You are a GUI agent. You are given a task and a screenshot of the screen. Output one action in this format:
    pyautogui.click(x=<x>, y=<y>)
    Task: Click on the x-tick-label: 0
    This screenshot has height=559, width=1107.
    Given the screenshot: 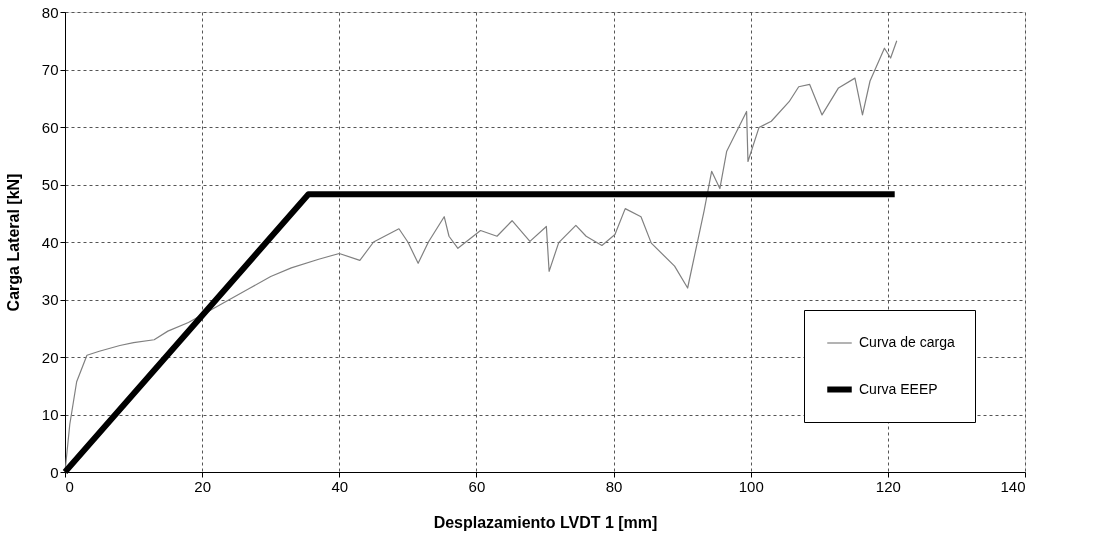 What is the action you would take?
    pyautogui.click(x=69, y=486)
    